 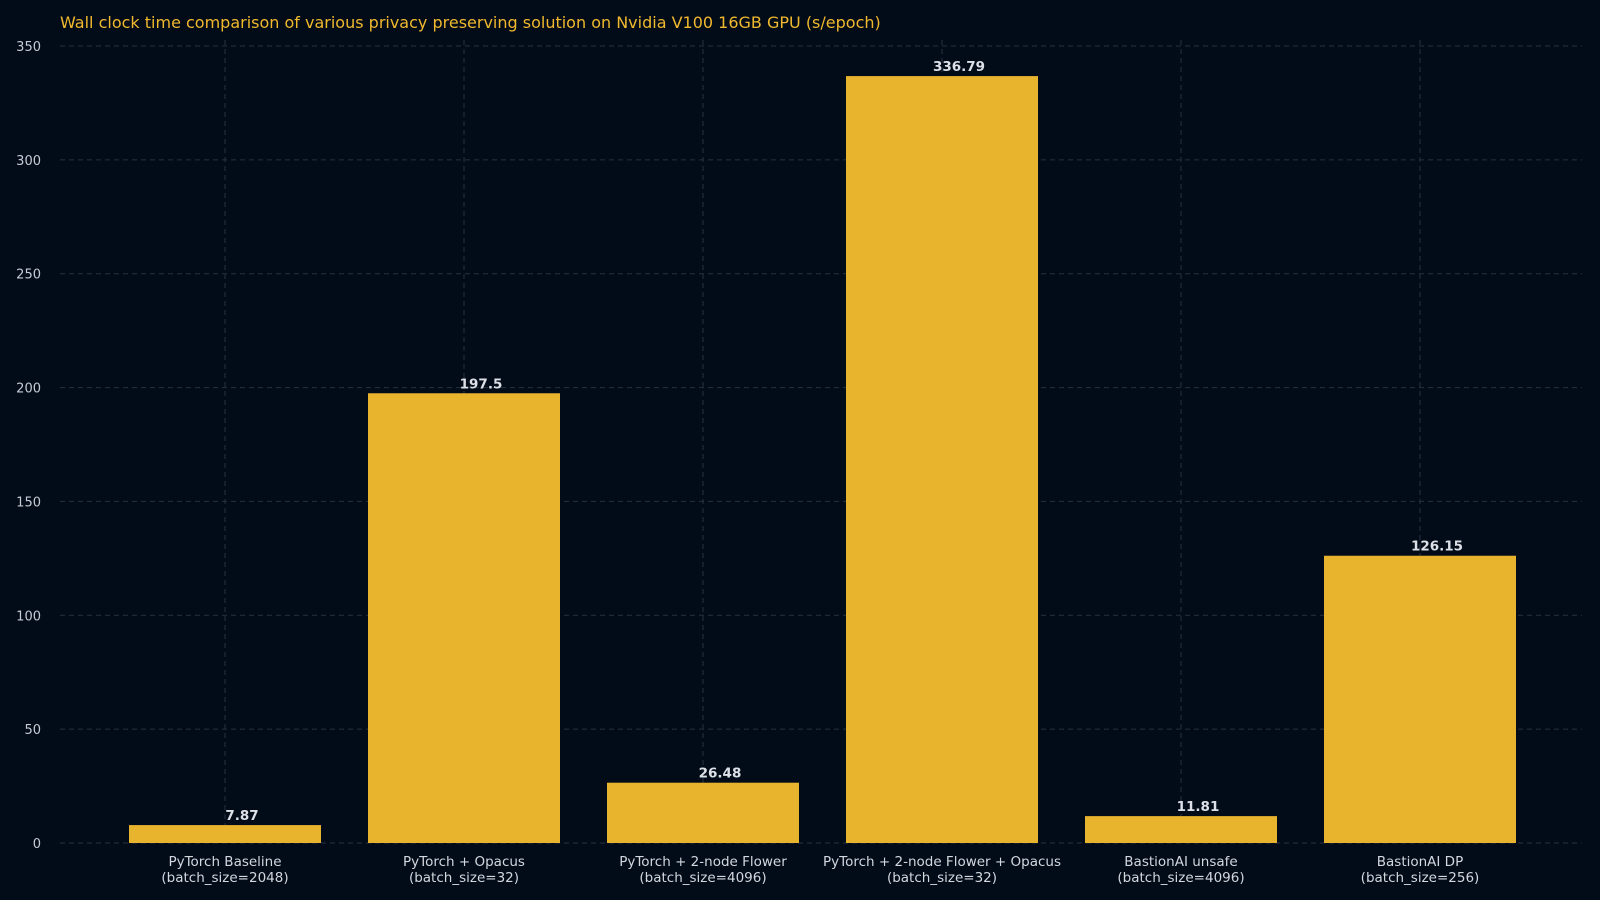 What do you see at coordinates (703, 870) in the screenshot?
I see `x-tick-label: PyTorch + 2-node Flower (batch_size=4096)` at bounding box center [703, 870].